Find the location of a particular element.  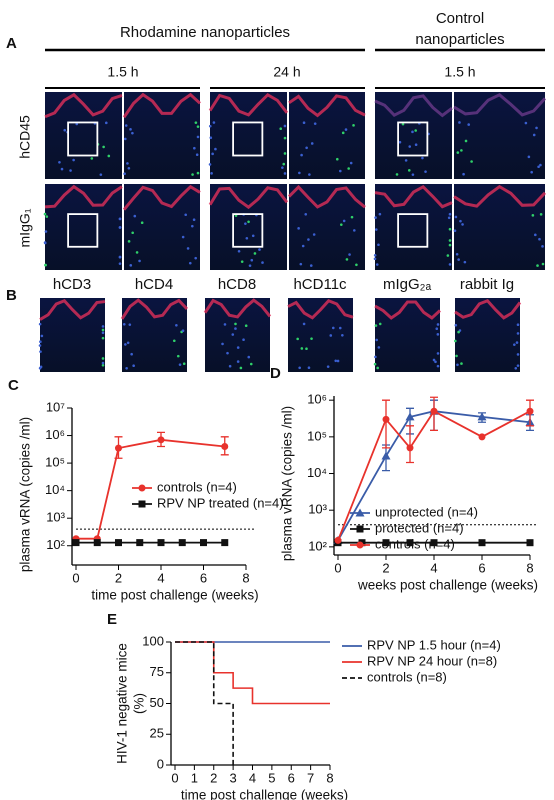

x-tick-label: 0 is located at coordinates (337, 567).